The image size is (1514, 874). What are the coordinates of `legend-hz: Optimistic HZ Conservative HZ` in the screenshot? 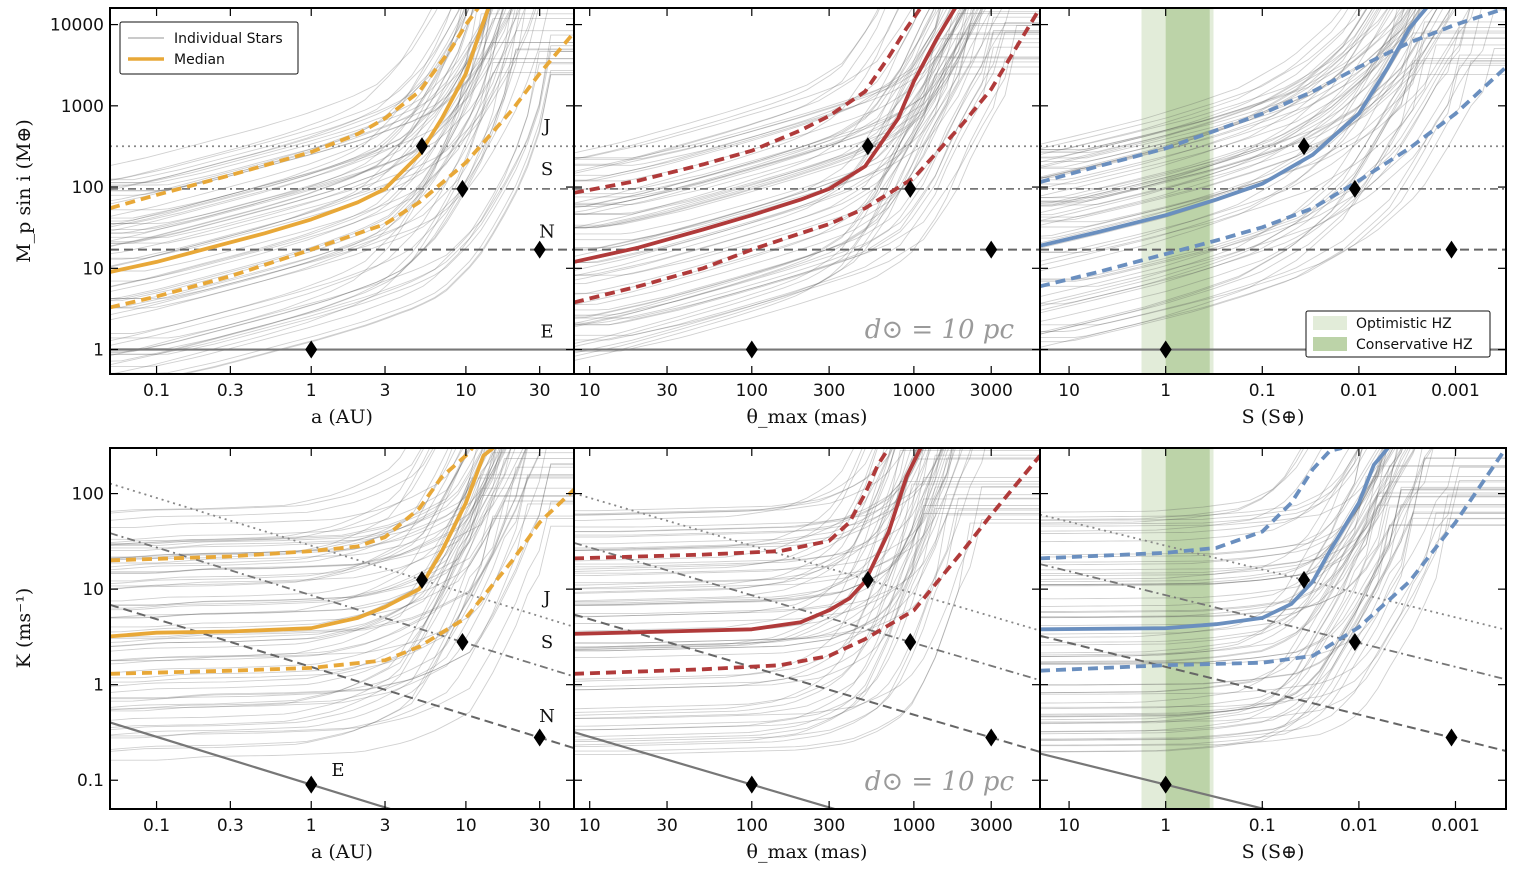 It's located at (1398, 334).